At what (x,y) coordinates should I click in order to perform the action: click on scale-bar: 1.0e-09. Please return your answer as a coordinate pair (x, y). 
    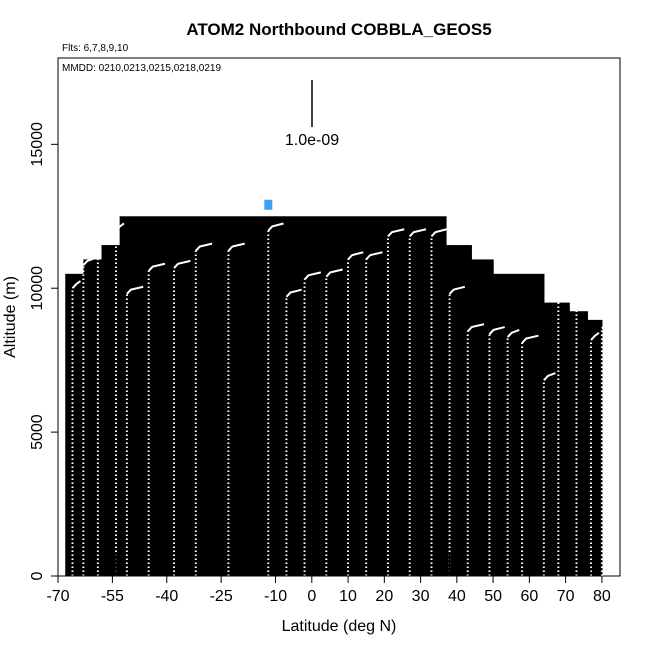
    Looking at the image, I should click on (312, 114).